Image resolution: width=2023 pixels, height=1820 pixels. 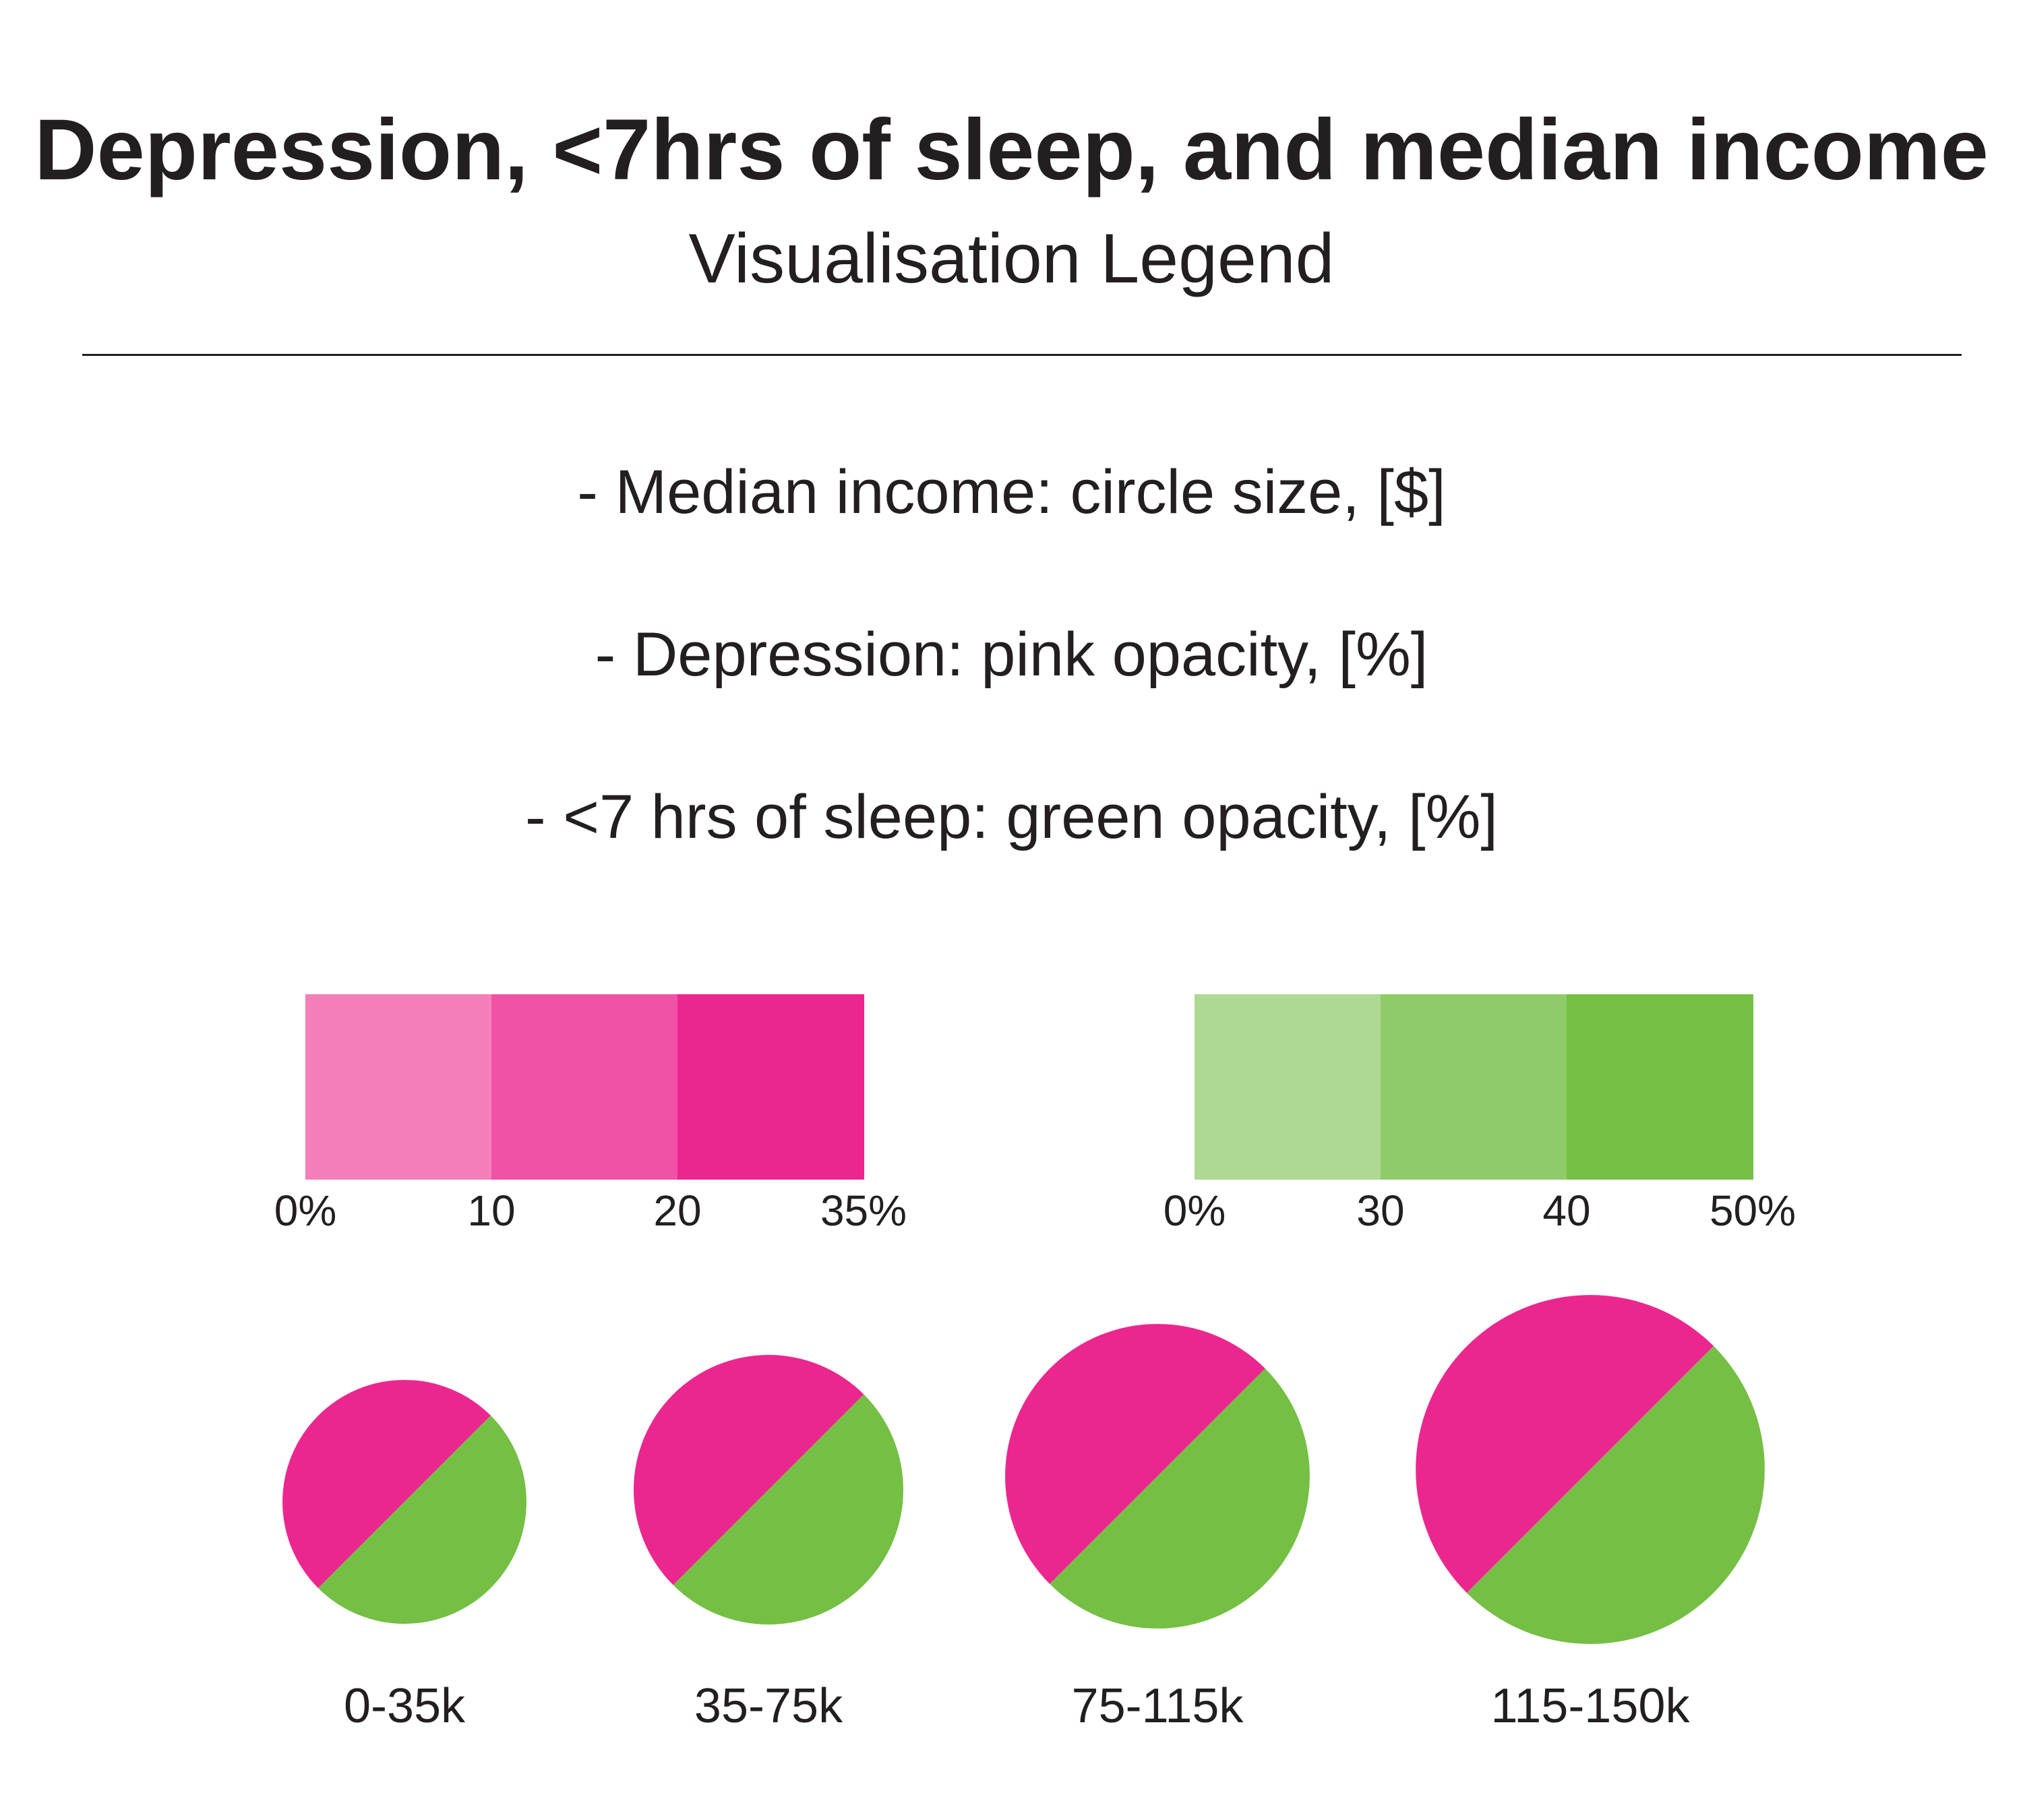 What do you see at coordinates (768, 1706) in the screenshot?
I see `income-circle-label: 35-75k` at bounding box center [768, 1706].